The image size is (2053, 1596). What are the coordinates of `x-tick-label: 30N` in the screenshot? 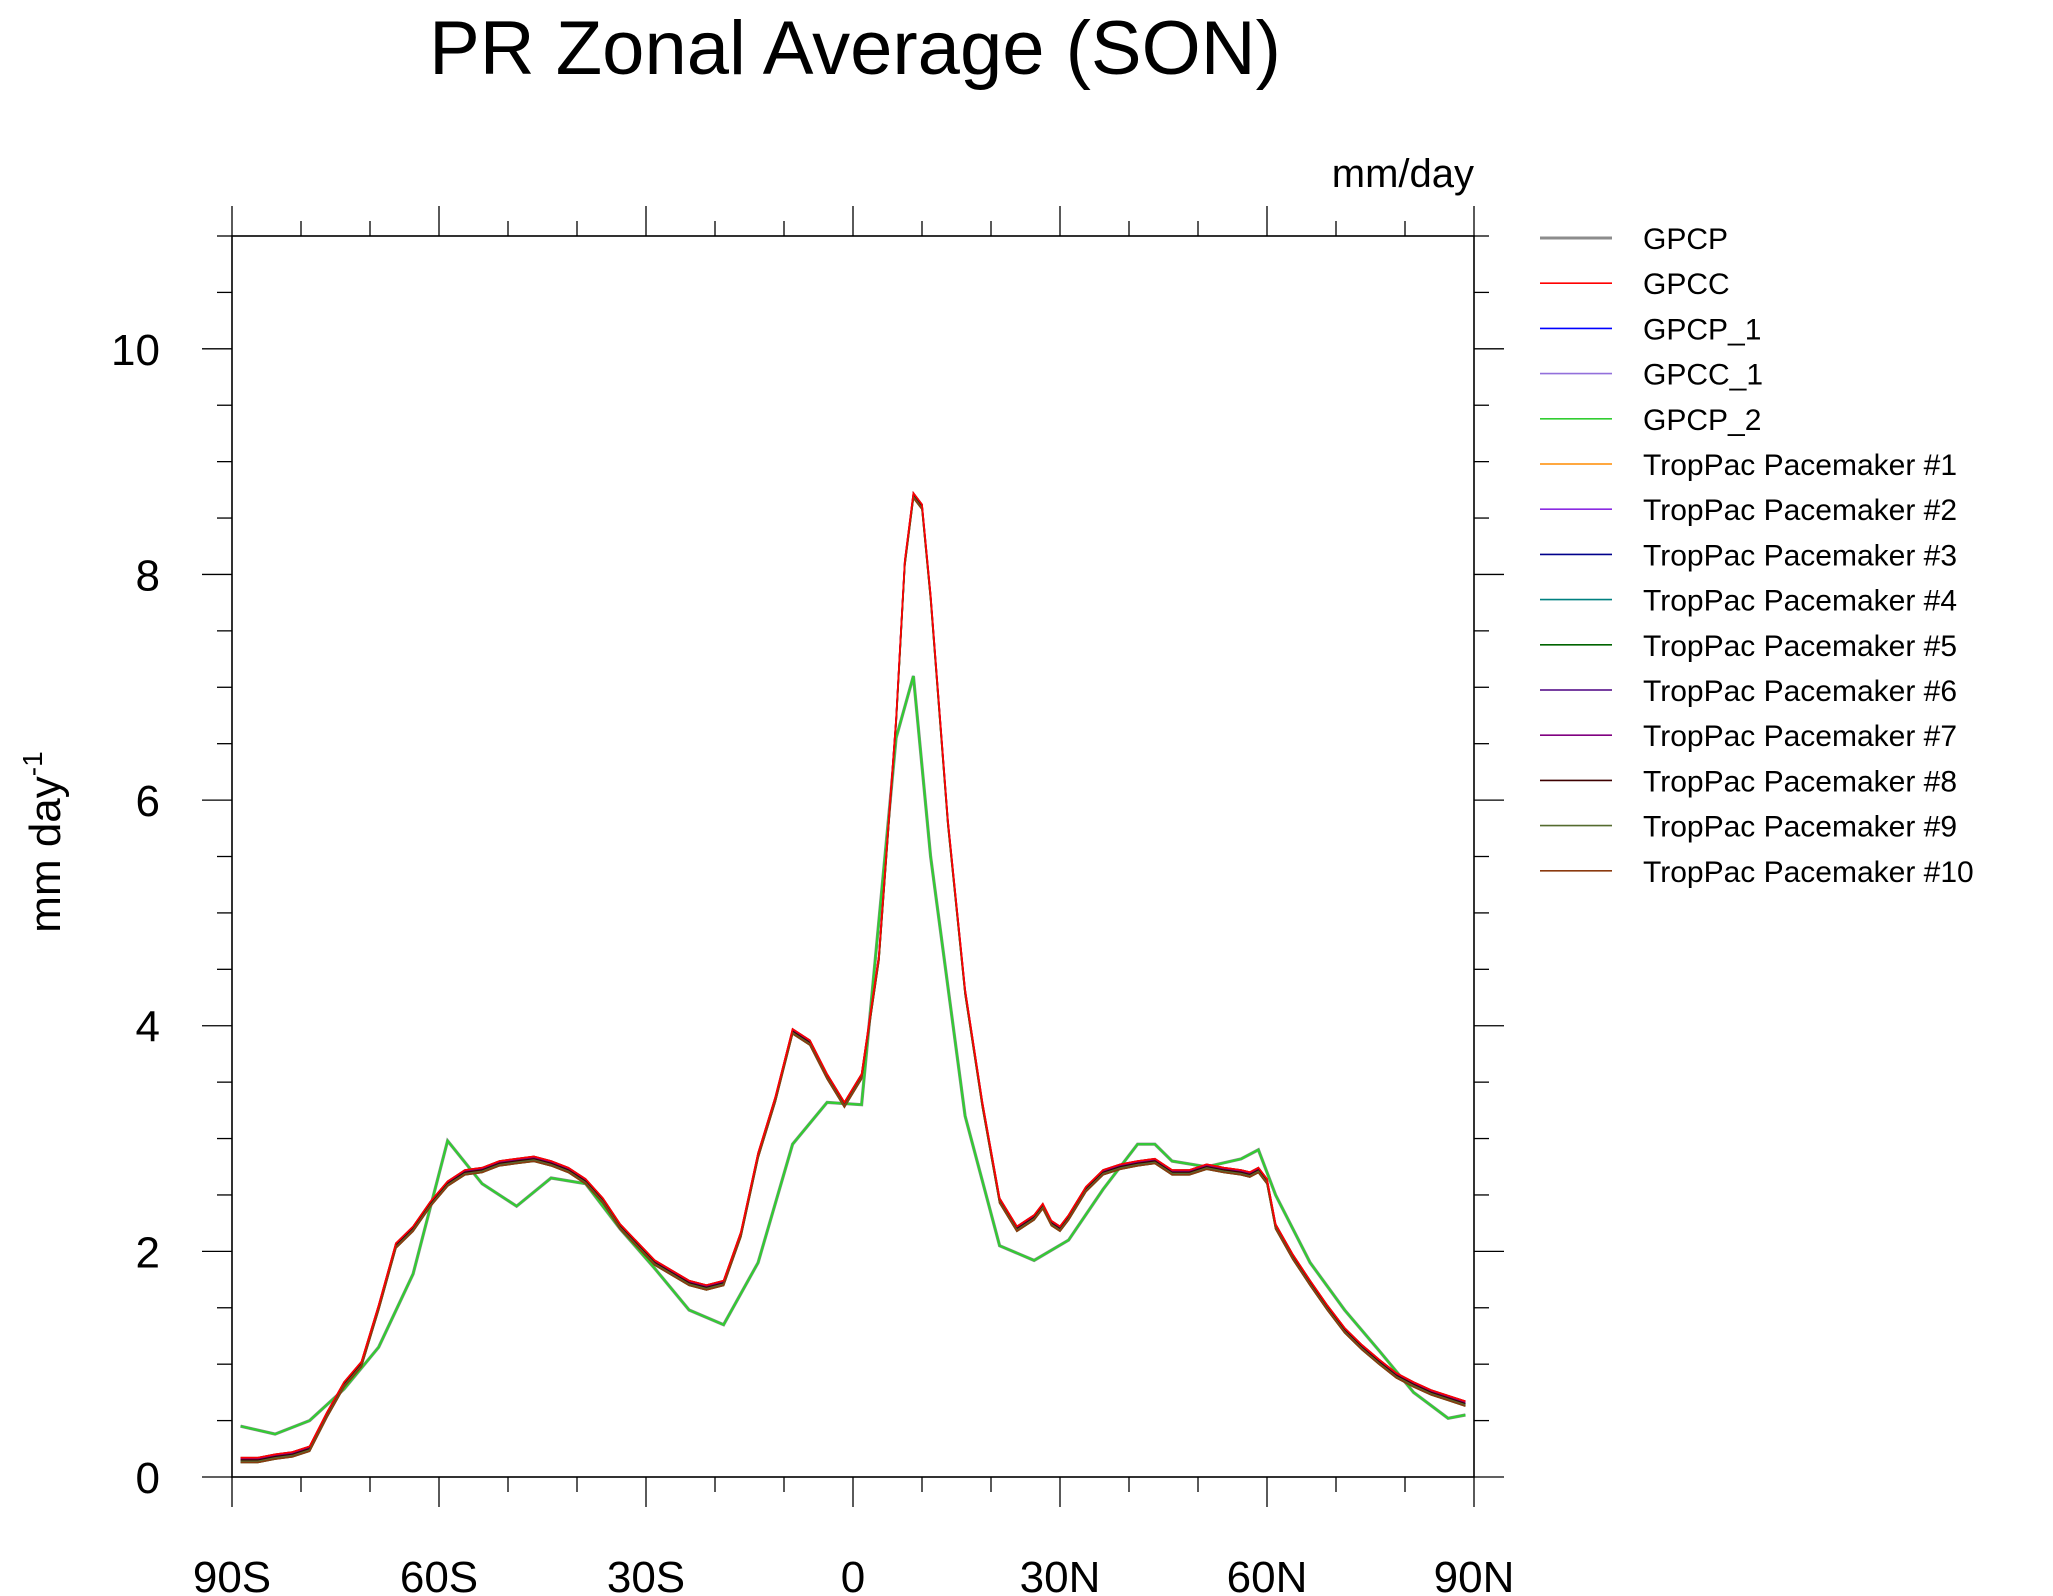 It's located at (1060, 1574).